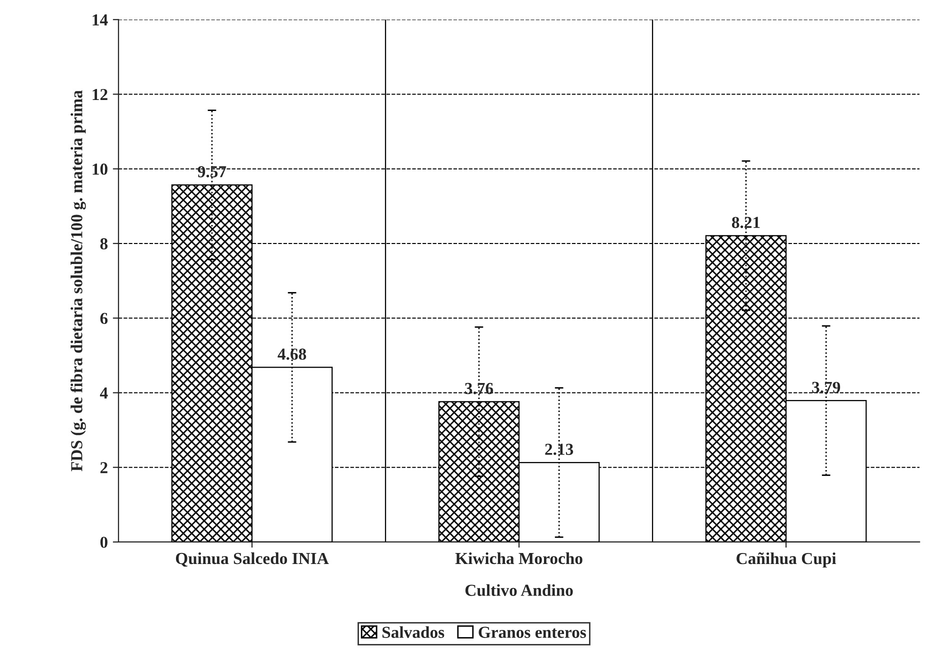  Describe the element at coordinates (104, 318) in the screenshot. I see `y-tick-label: 6` at that location.